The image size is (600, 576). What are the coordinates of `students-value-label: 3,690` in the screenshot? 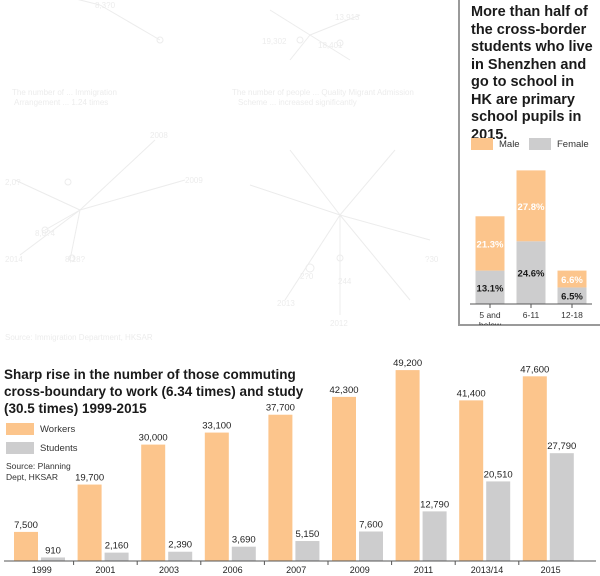 It's located at (244, 540).